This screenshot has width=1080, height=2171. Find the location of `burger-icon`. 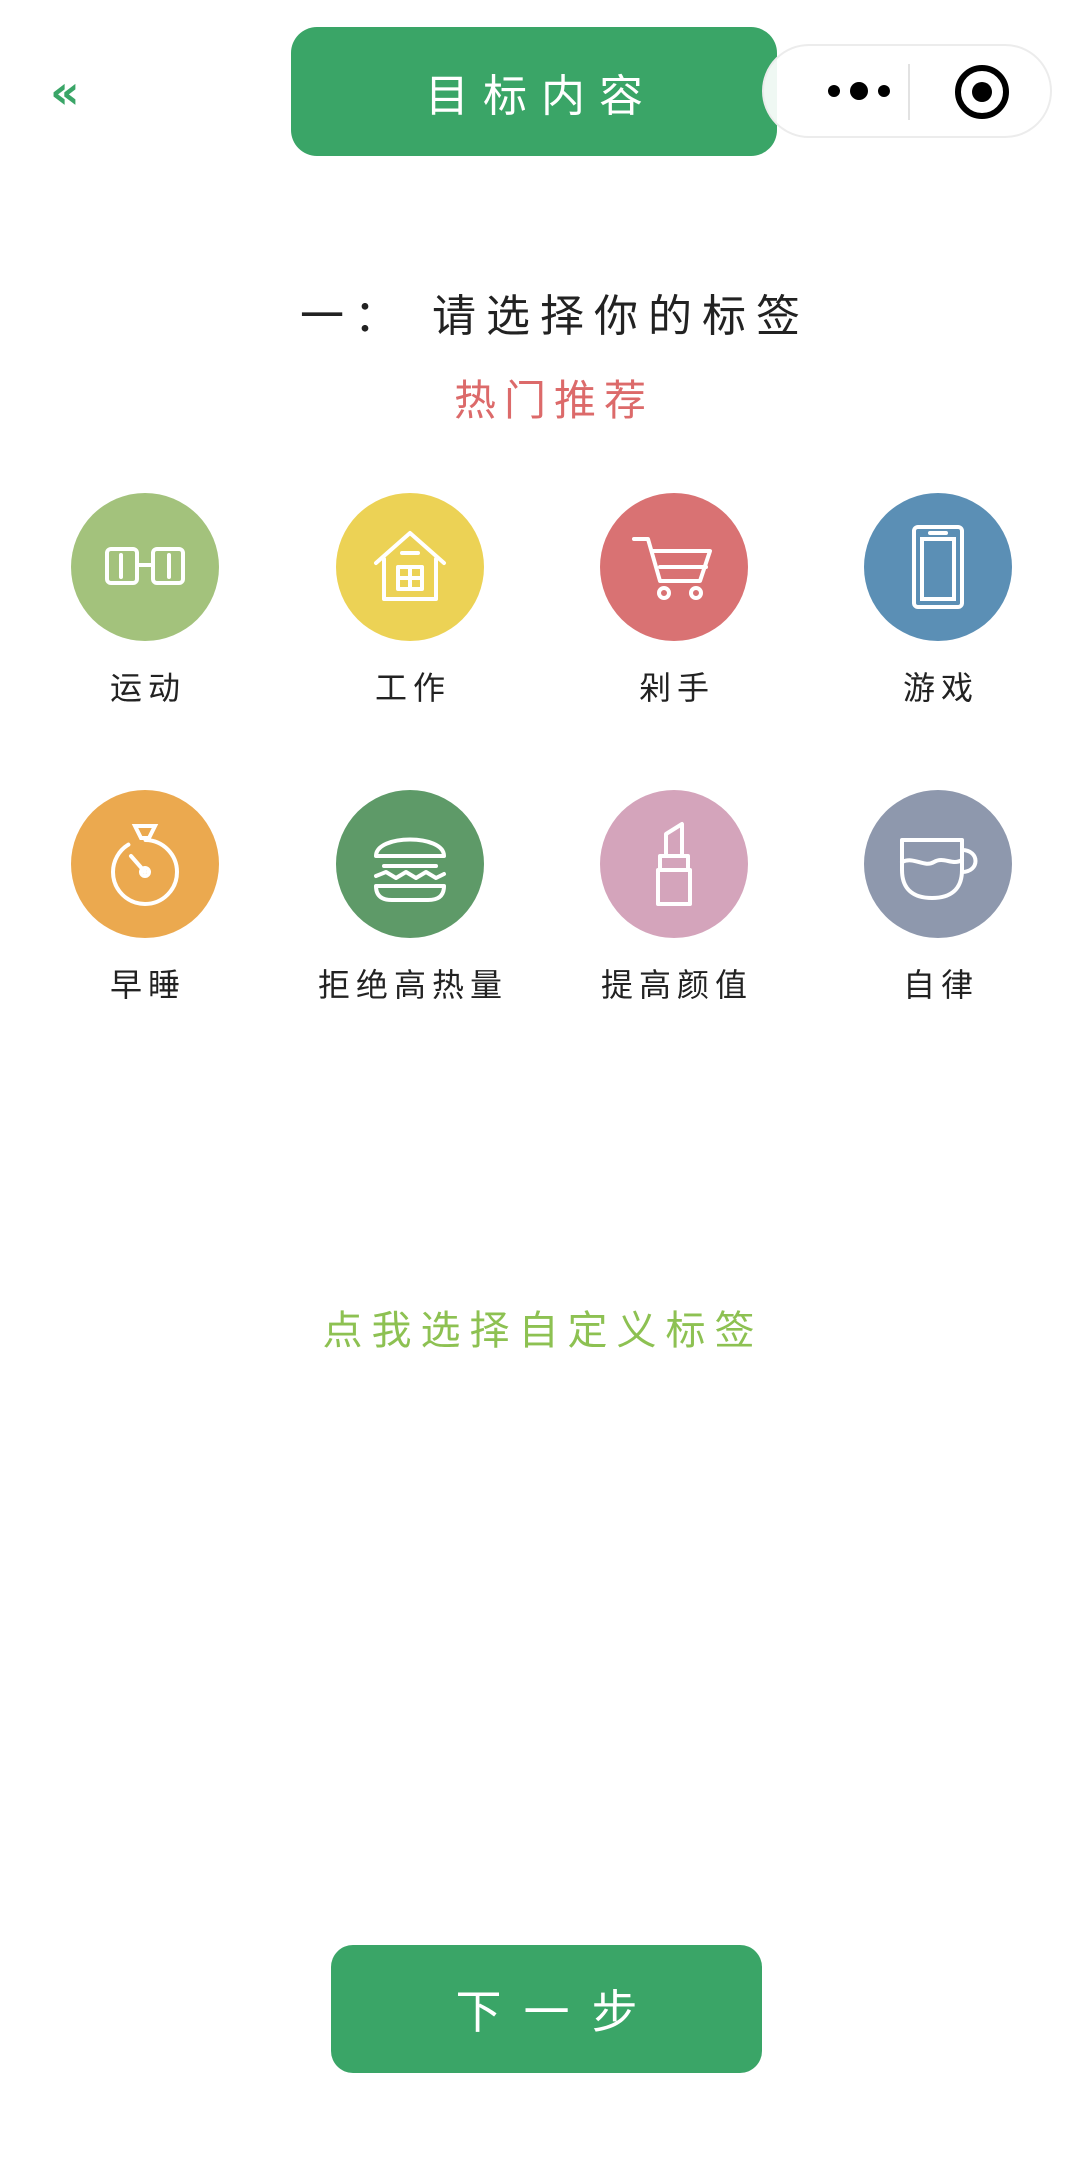

burger-icon is located at coordinates (410, 869).